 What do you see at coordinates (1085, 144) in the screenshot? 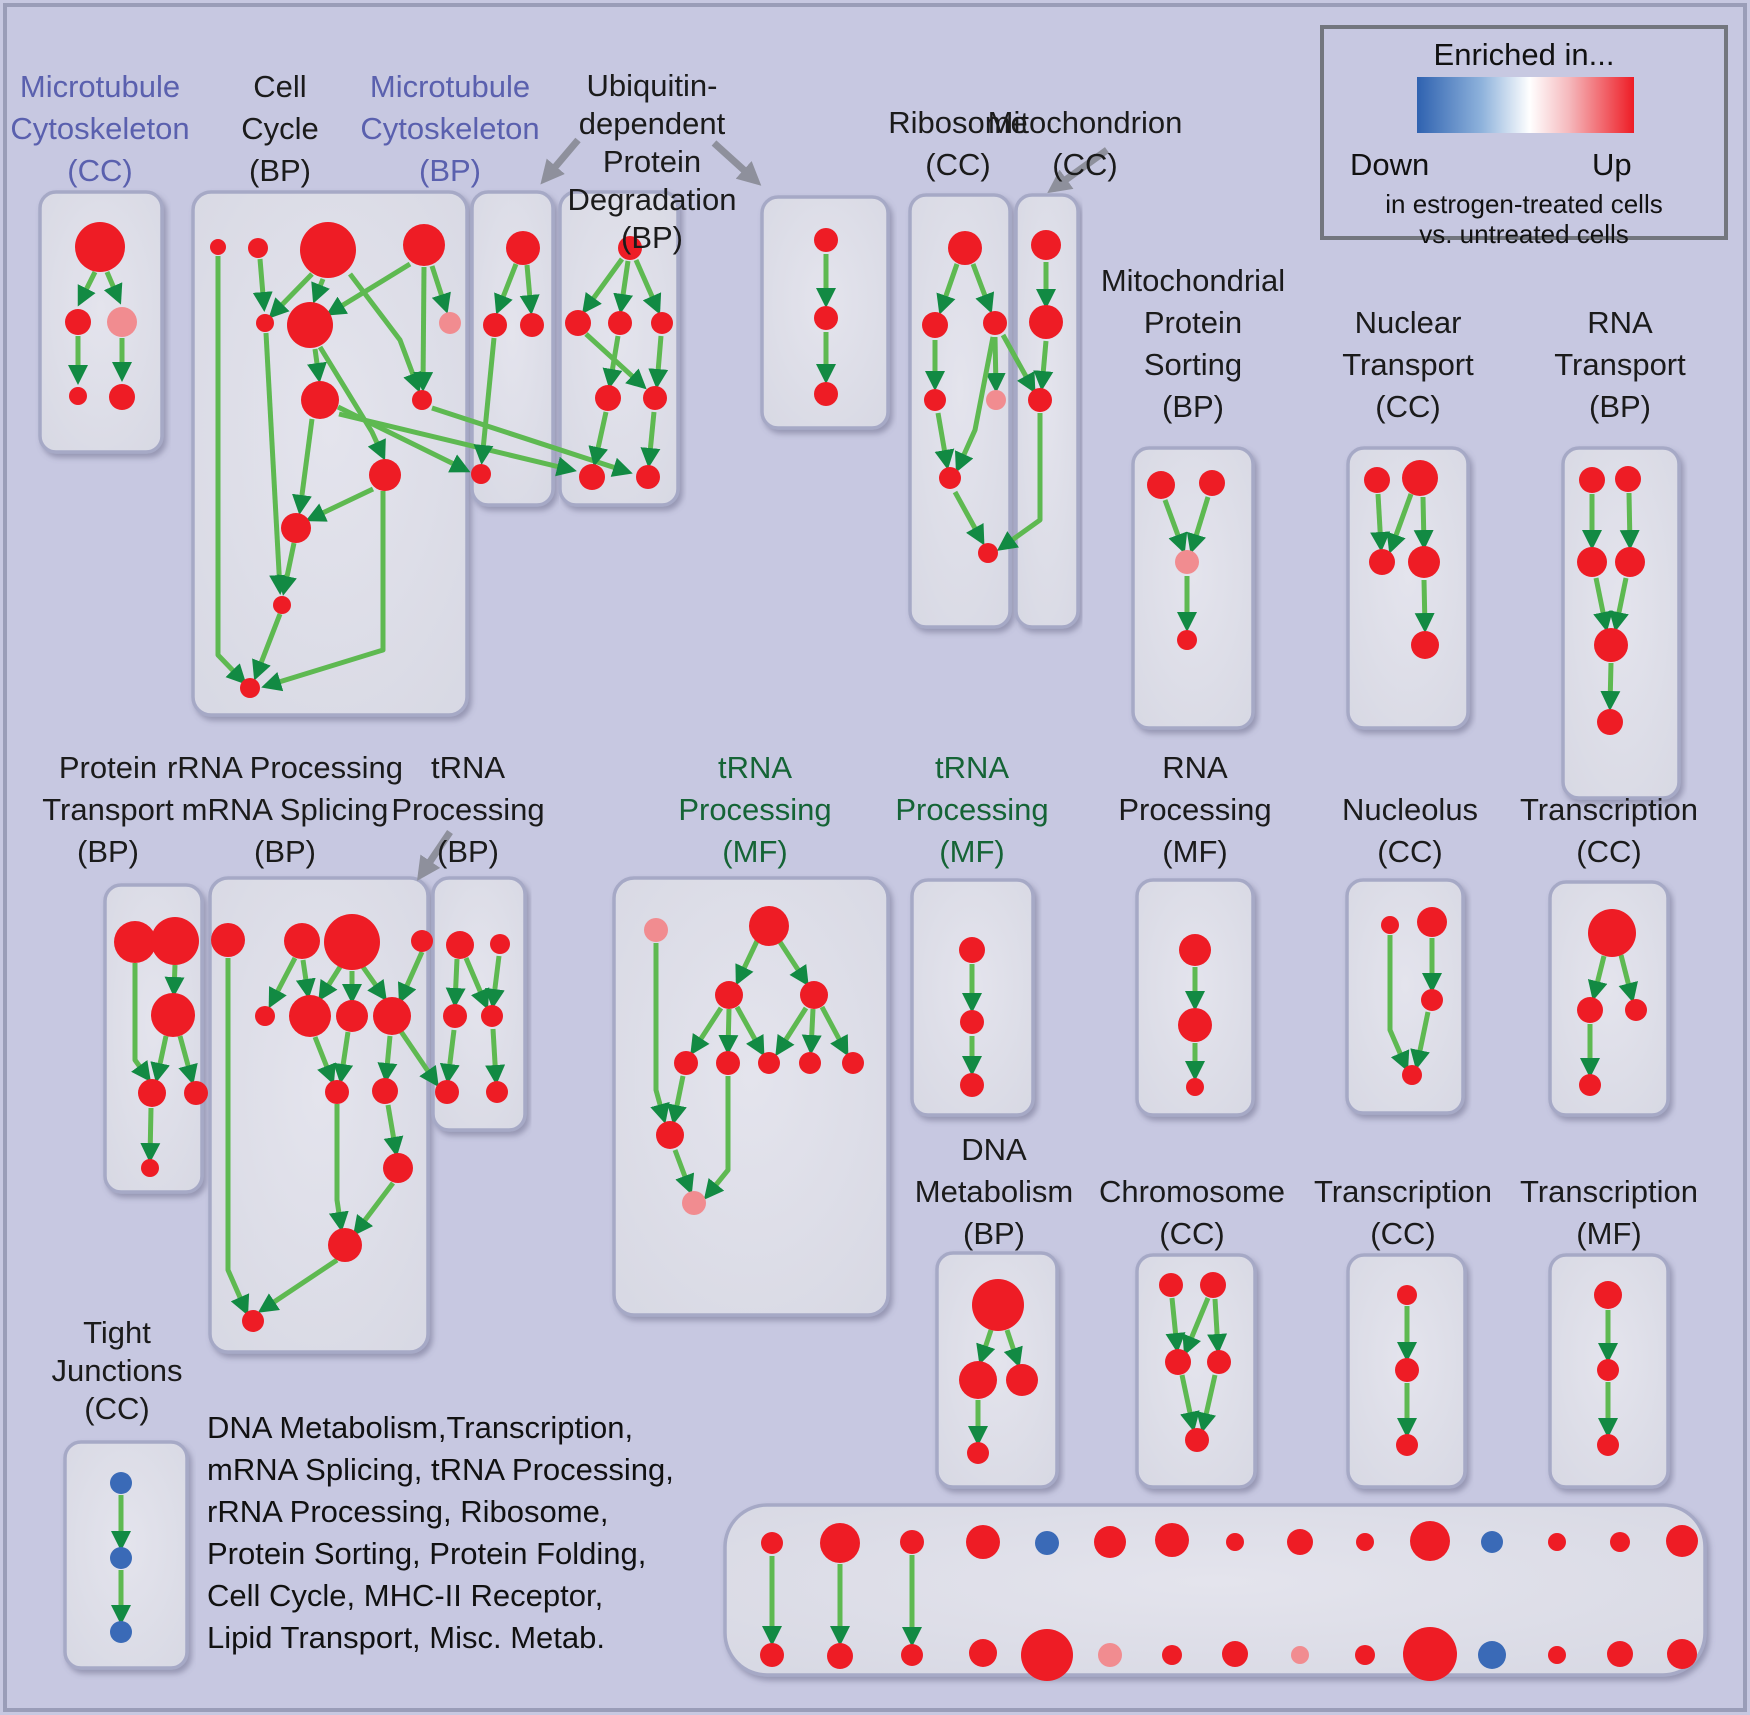
I see `label-mitochondrion-cc: Mitochondrion (CC)` at bounding box center [1085, 144].